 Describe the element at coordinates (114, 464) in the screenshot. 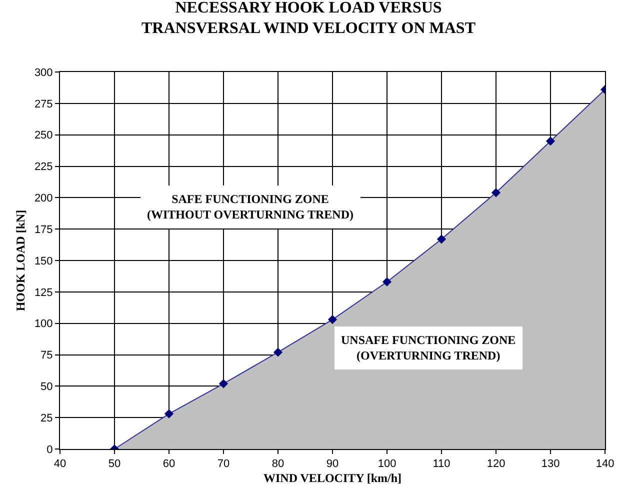

I see `x-tick-label: 50` at that location.